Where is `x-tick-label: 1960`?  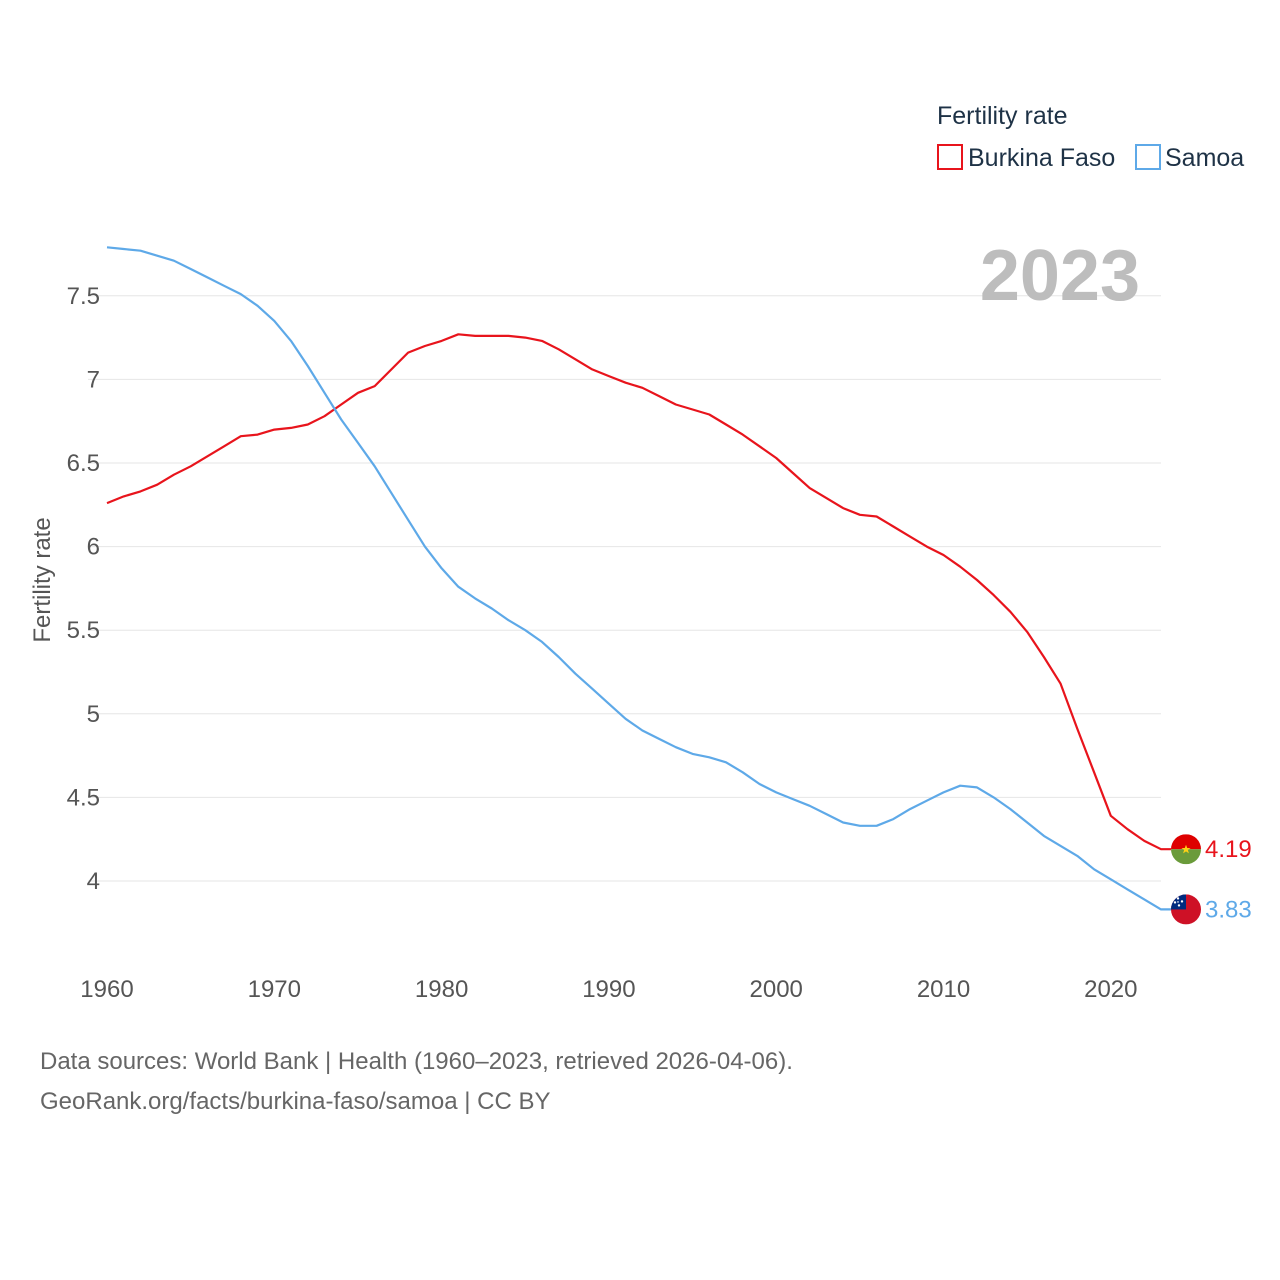 x-tick-label: 1960 is located at coordinates (106, 989).